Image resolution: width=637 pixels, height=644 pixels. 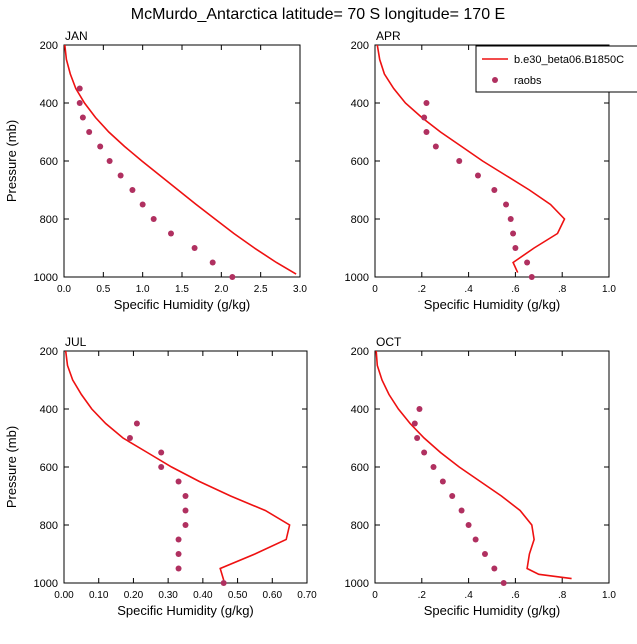 What do you see at coordinates (569, 60) in the screenshot?
I see `legend-label: b.e30_beta06.B1850C` at bounding box center [569, 60].